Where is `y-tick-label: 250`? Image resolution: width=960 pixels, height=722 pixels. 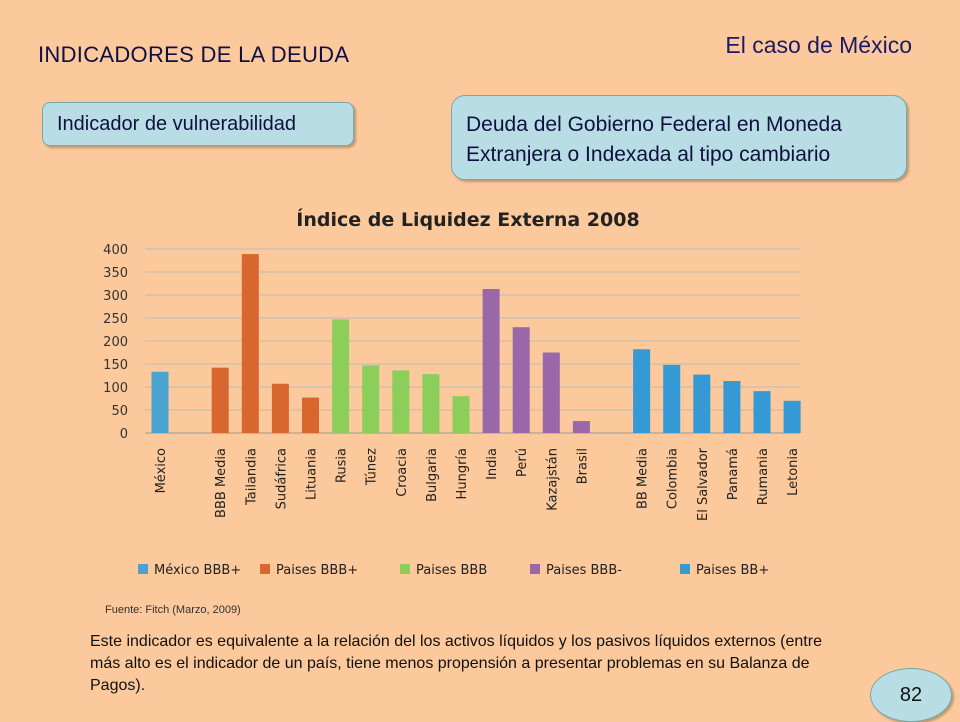
y-tick-label: 250 is located at coordinates (115, 319).